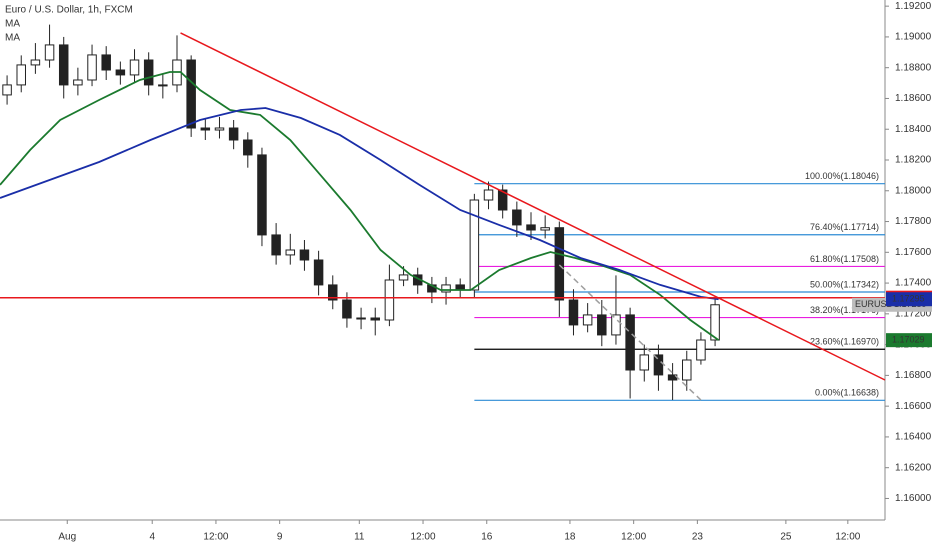  What do you see at coordinates (844, 342) in the screenshot?
I see `fib-label: 23.60%(1.16970)` at bounding box center [844, 342].